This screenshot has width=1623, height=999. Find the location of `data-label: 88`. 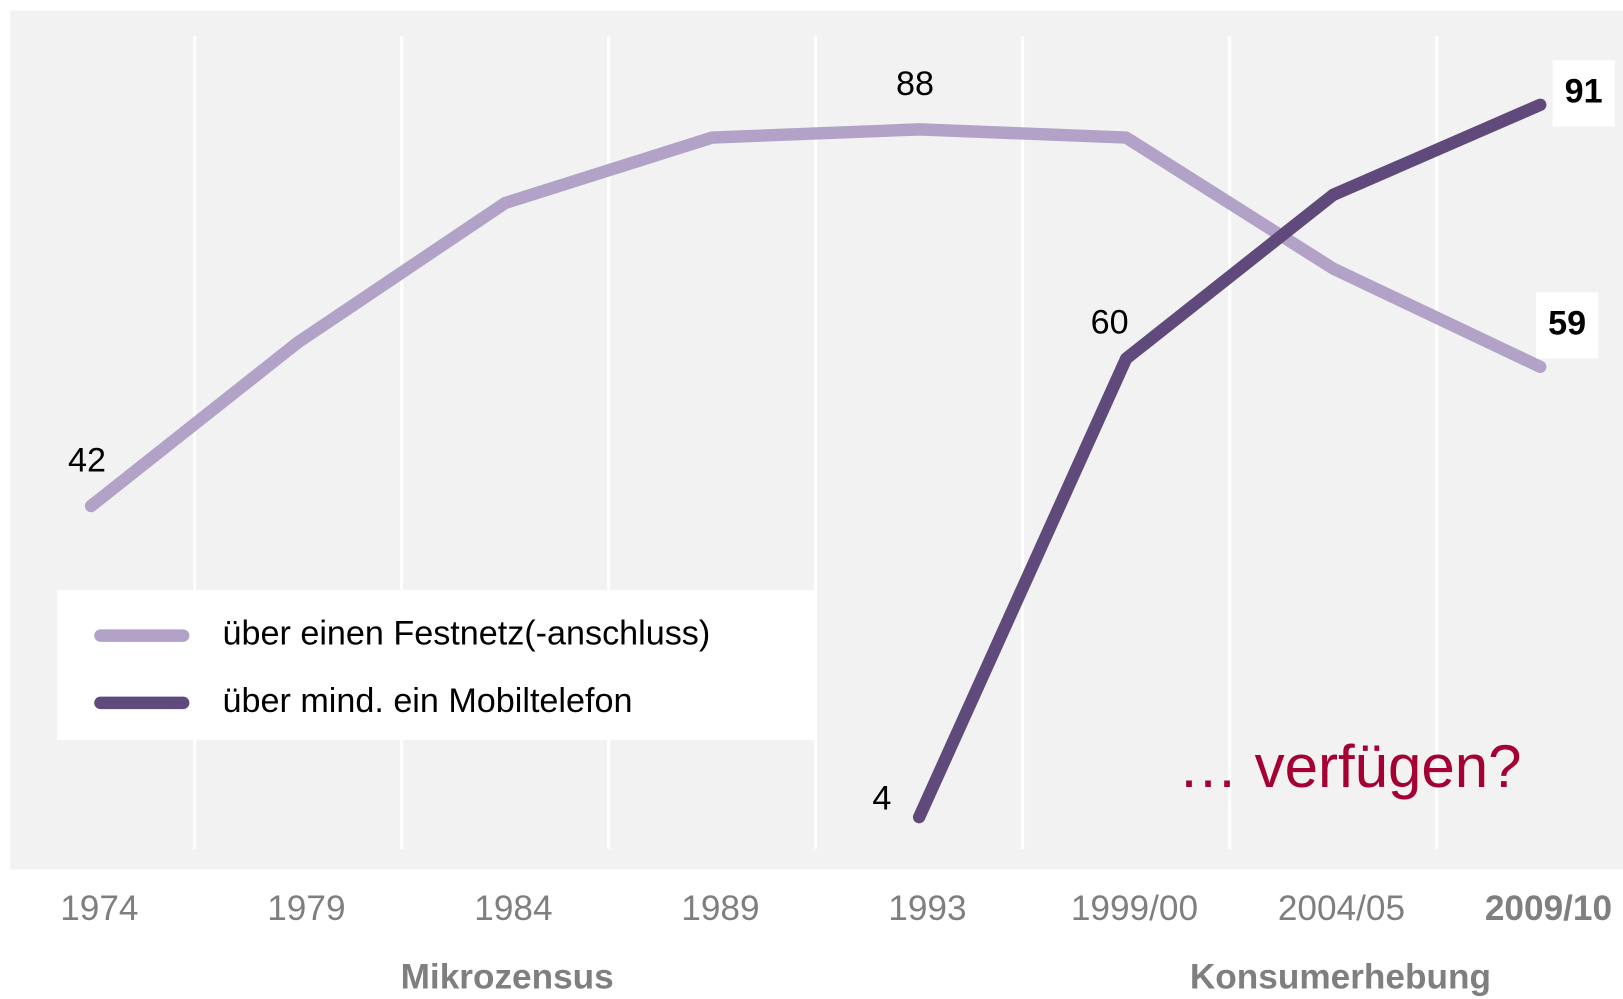

data-label: 88 is located at coordinates (915, 84).